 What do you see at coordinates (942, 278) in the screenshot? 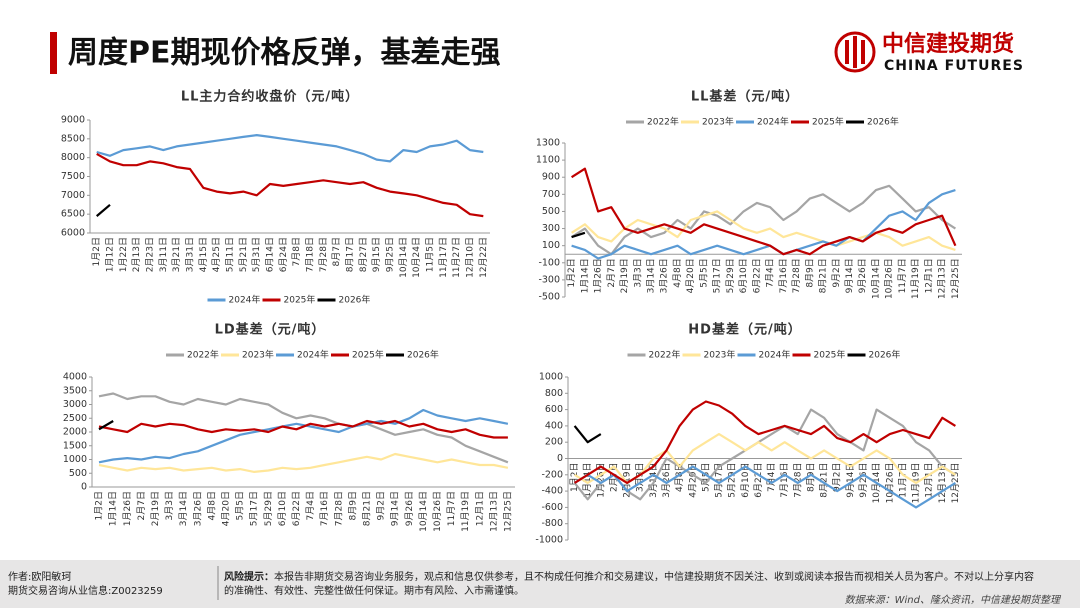
I see `x-tick-label: 12月13日` at bounding box center [942, 278].